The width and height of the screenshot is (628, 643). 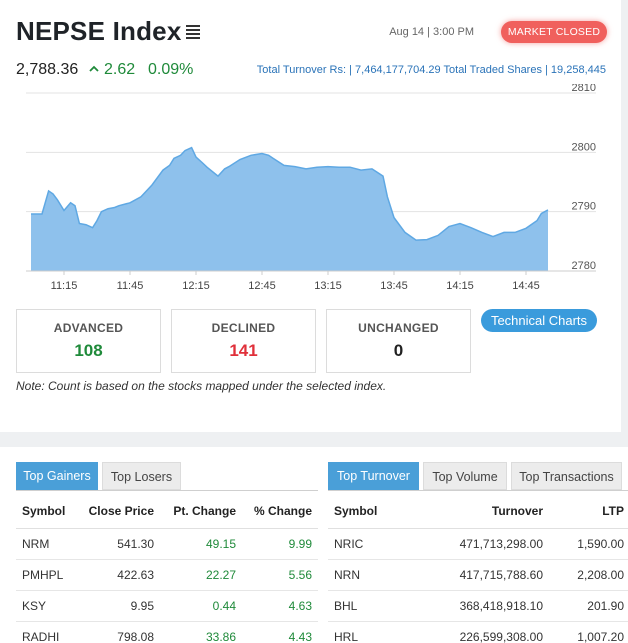 What do you see at coordinates (130, 286) in the screenshot?
I see `x-tick-label: 11:45` at bounding box center [130, 286].